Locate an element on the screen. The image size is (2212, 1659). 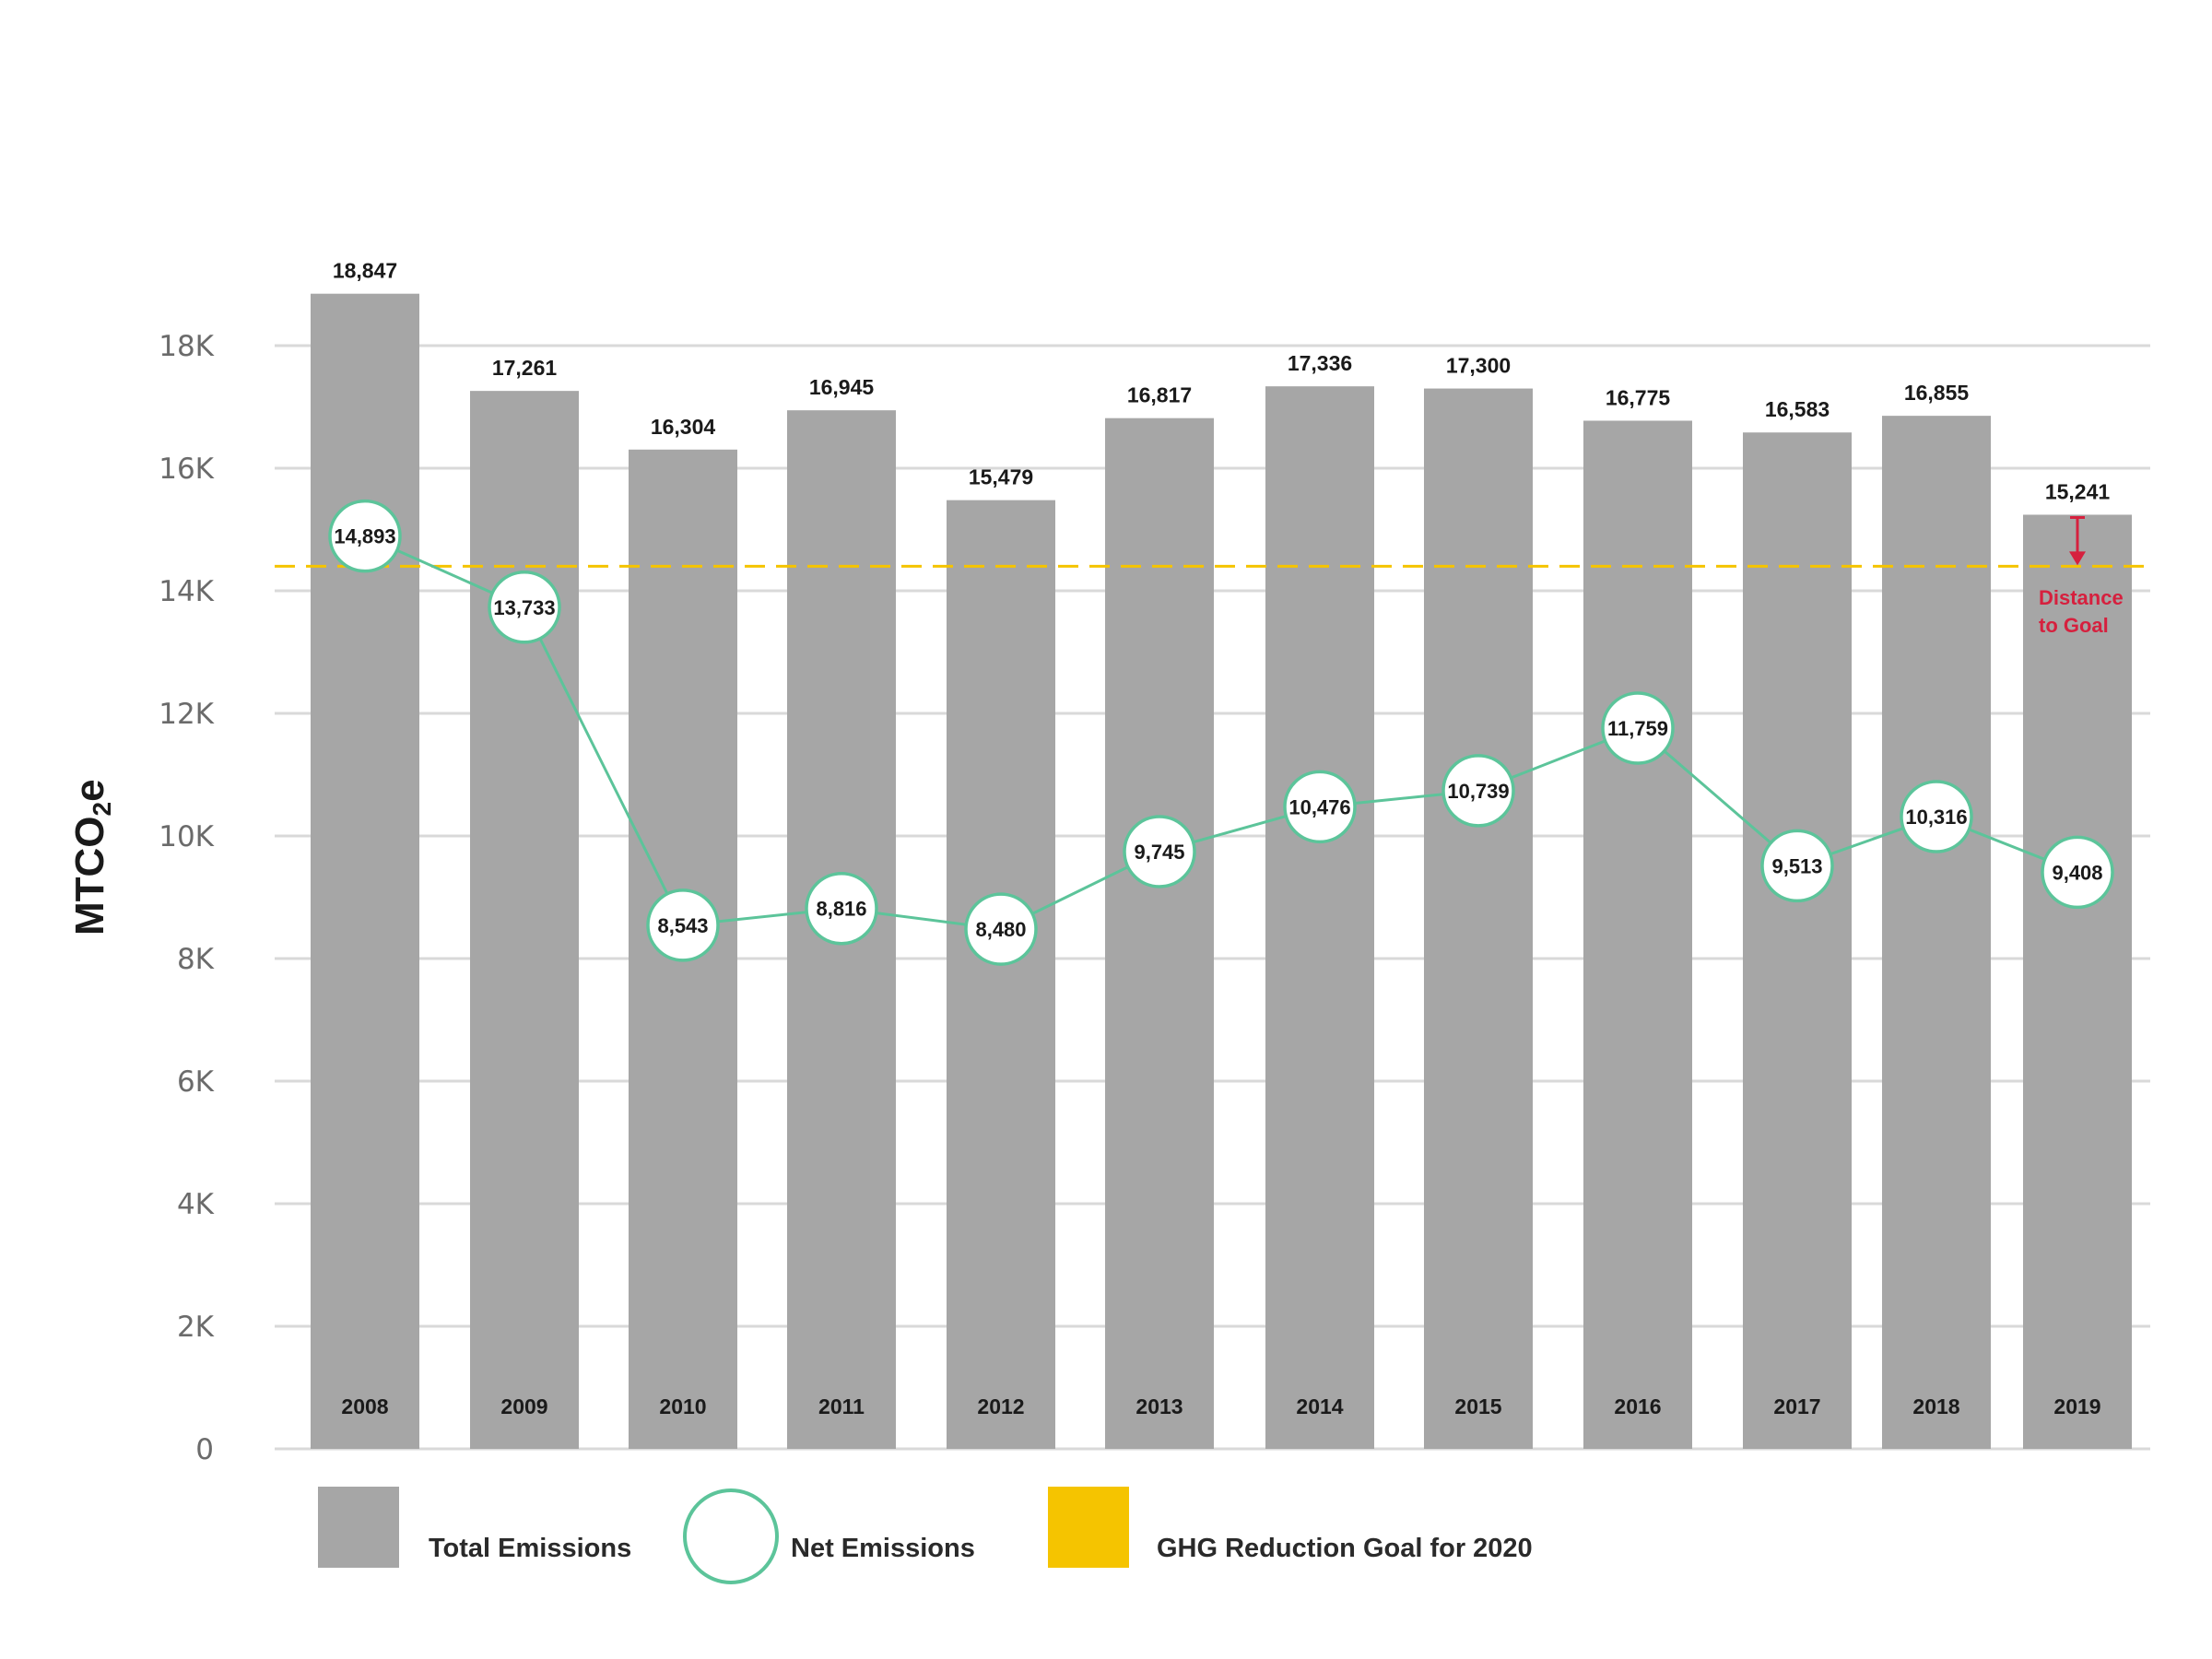
bar-value-label: 16,945 is located at coordinates (842, 387).